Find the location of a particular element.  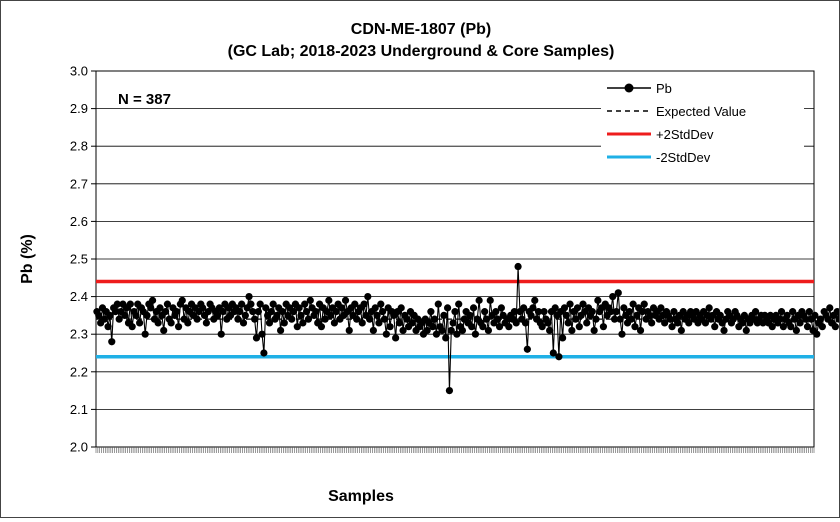

x-axis-ticks is located at coordinates (455, 450).